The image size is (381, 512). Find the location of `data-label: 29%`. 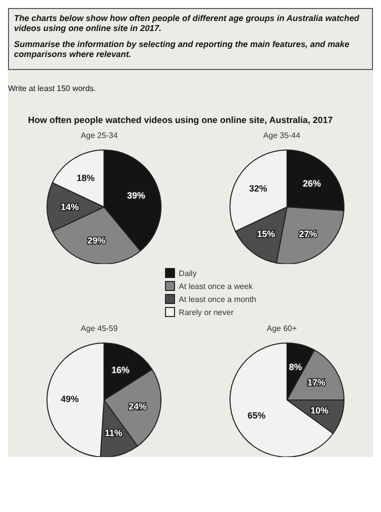

data-label: 29% is located at coordinates (97, 240).